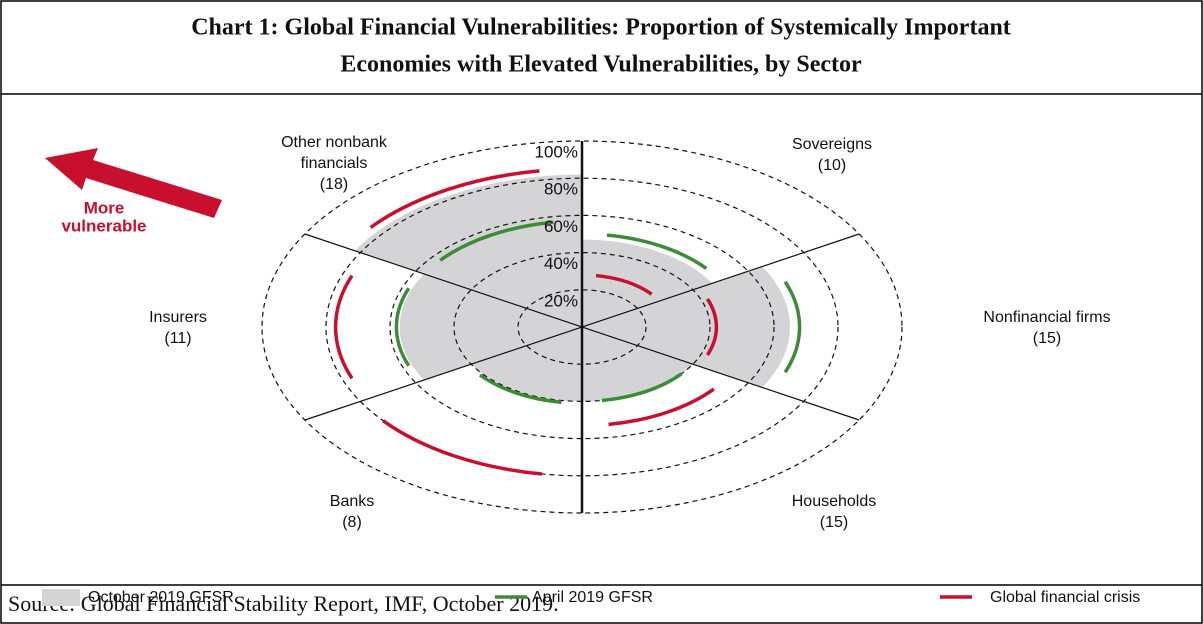  I want to click on category-label: Insurers, so click(178, 317).